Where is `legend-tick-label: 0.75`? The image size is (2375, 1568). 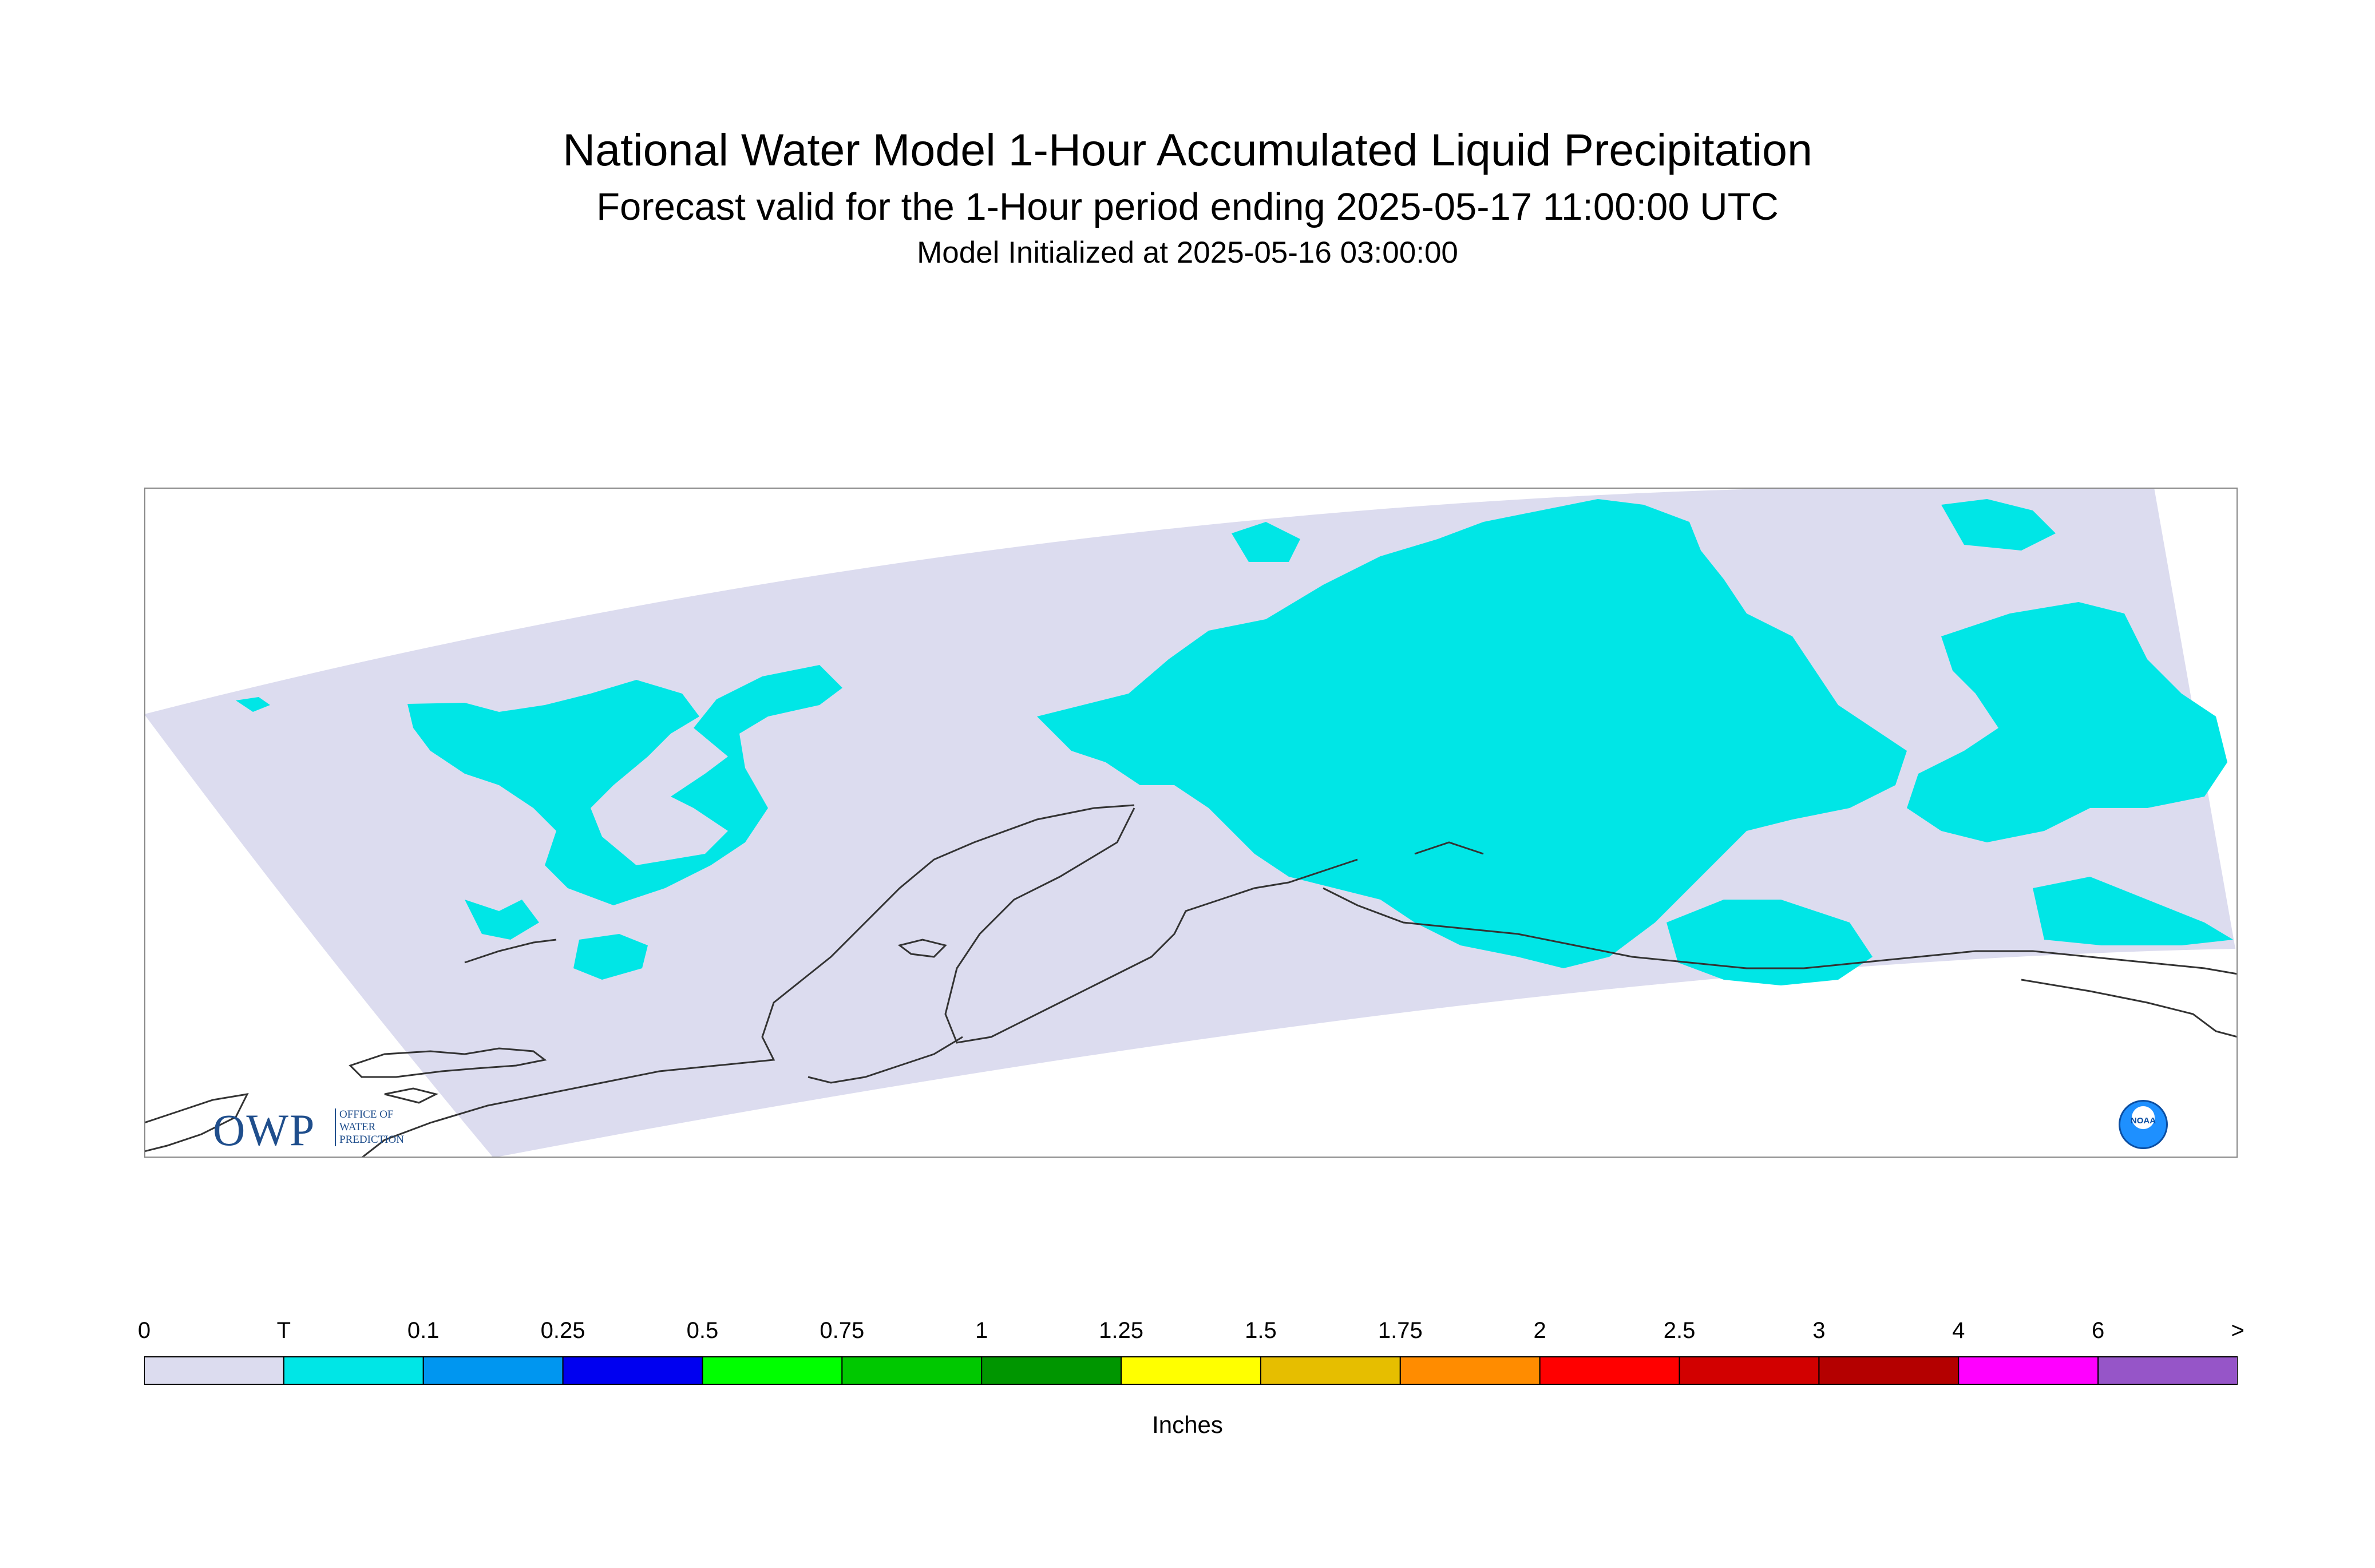 legend-tick-label: 0.75 is located at coordinates (842, 1330).